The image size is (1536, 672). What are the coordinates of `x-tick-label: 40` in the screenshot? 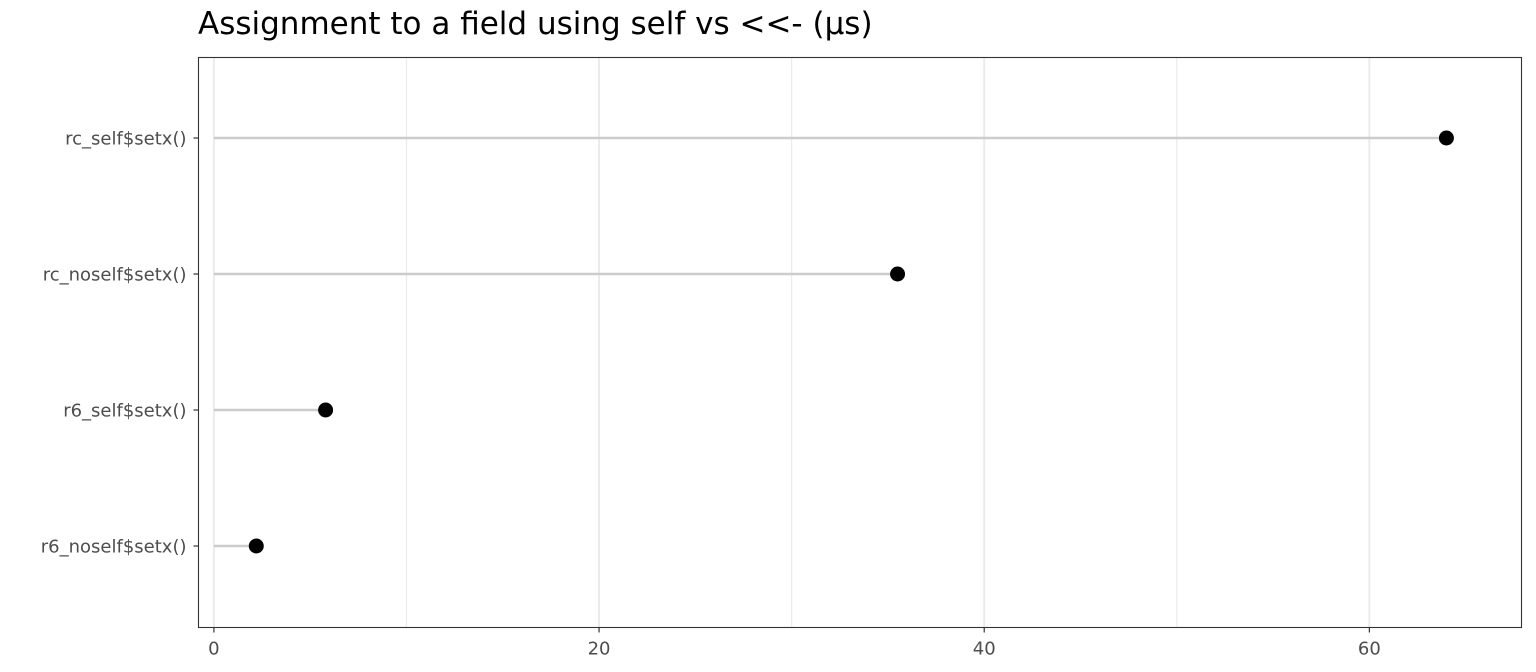 It's located at (984, 649).